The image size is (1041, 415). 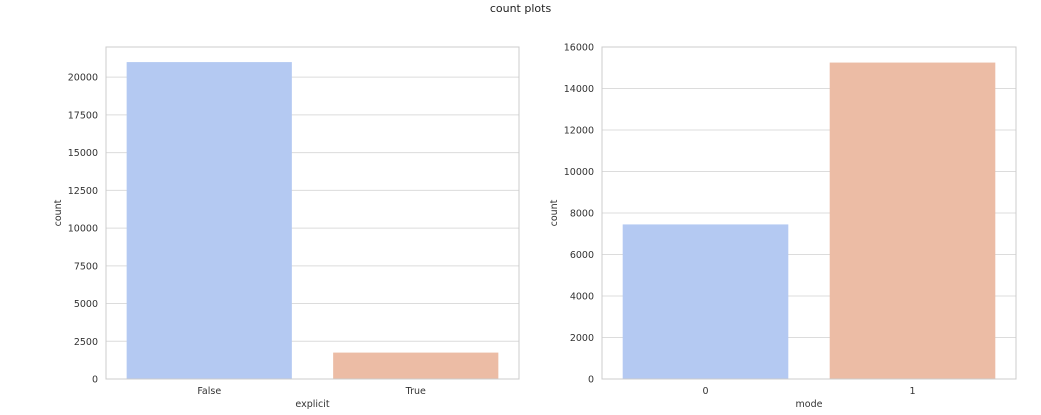 I want to click on x-axis-label: mode, so click(x=809, y=404).